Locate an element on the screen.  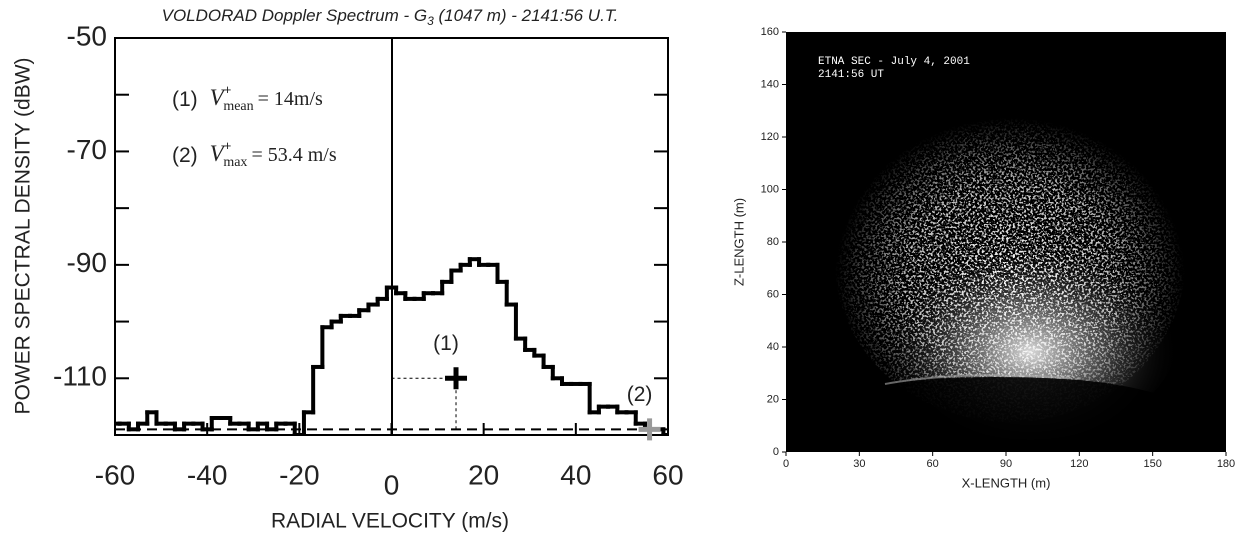
y-tick-label: 0 is located at coordinates (776, 452).